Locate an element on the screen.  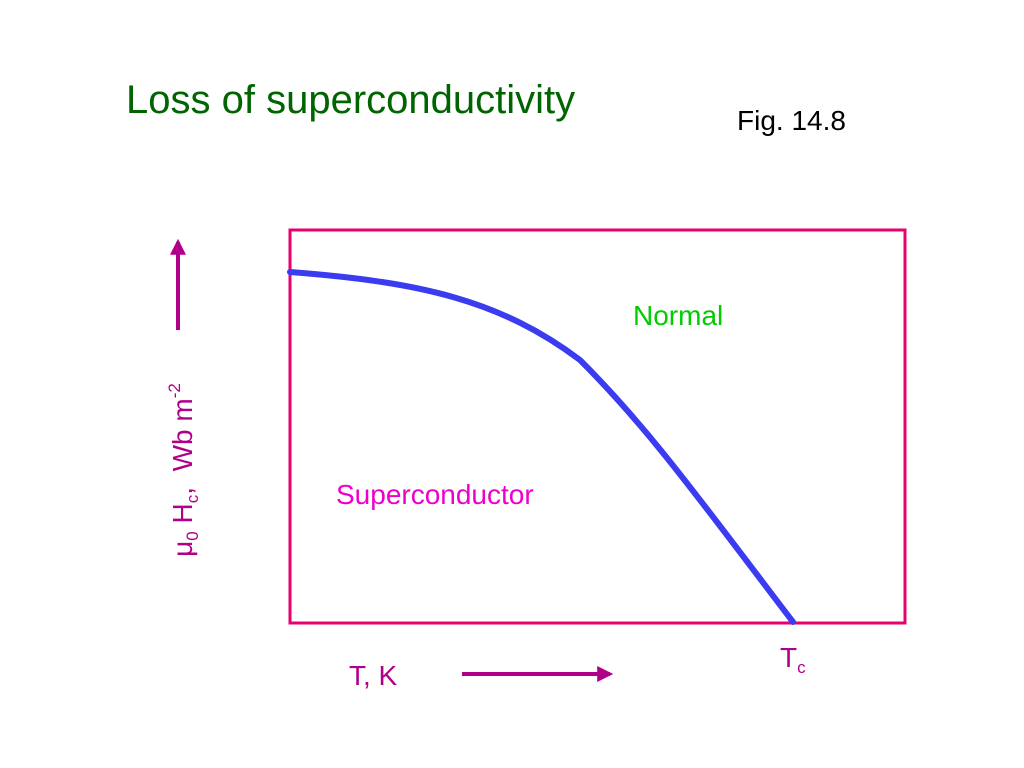
figure-reference: Fig. 14.8 is located at coordinates (791, 120).